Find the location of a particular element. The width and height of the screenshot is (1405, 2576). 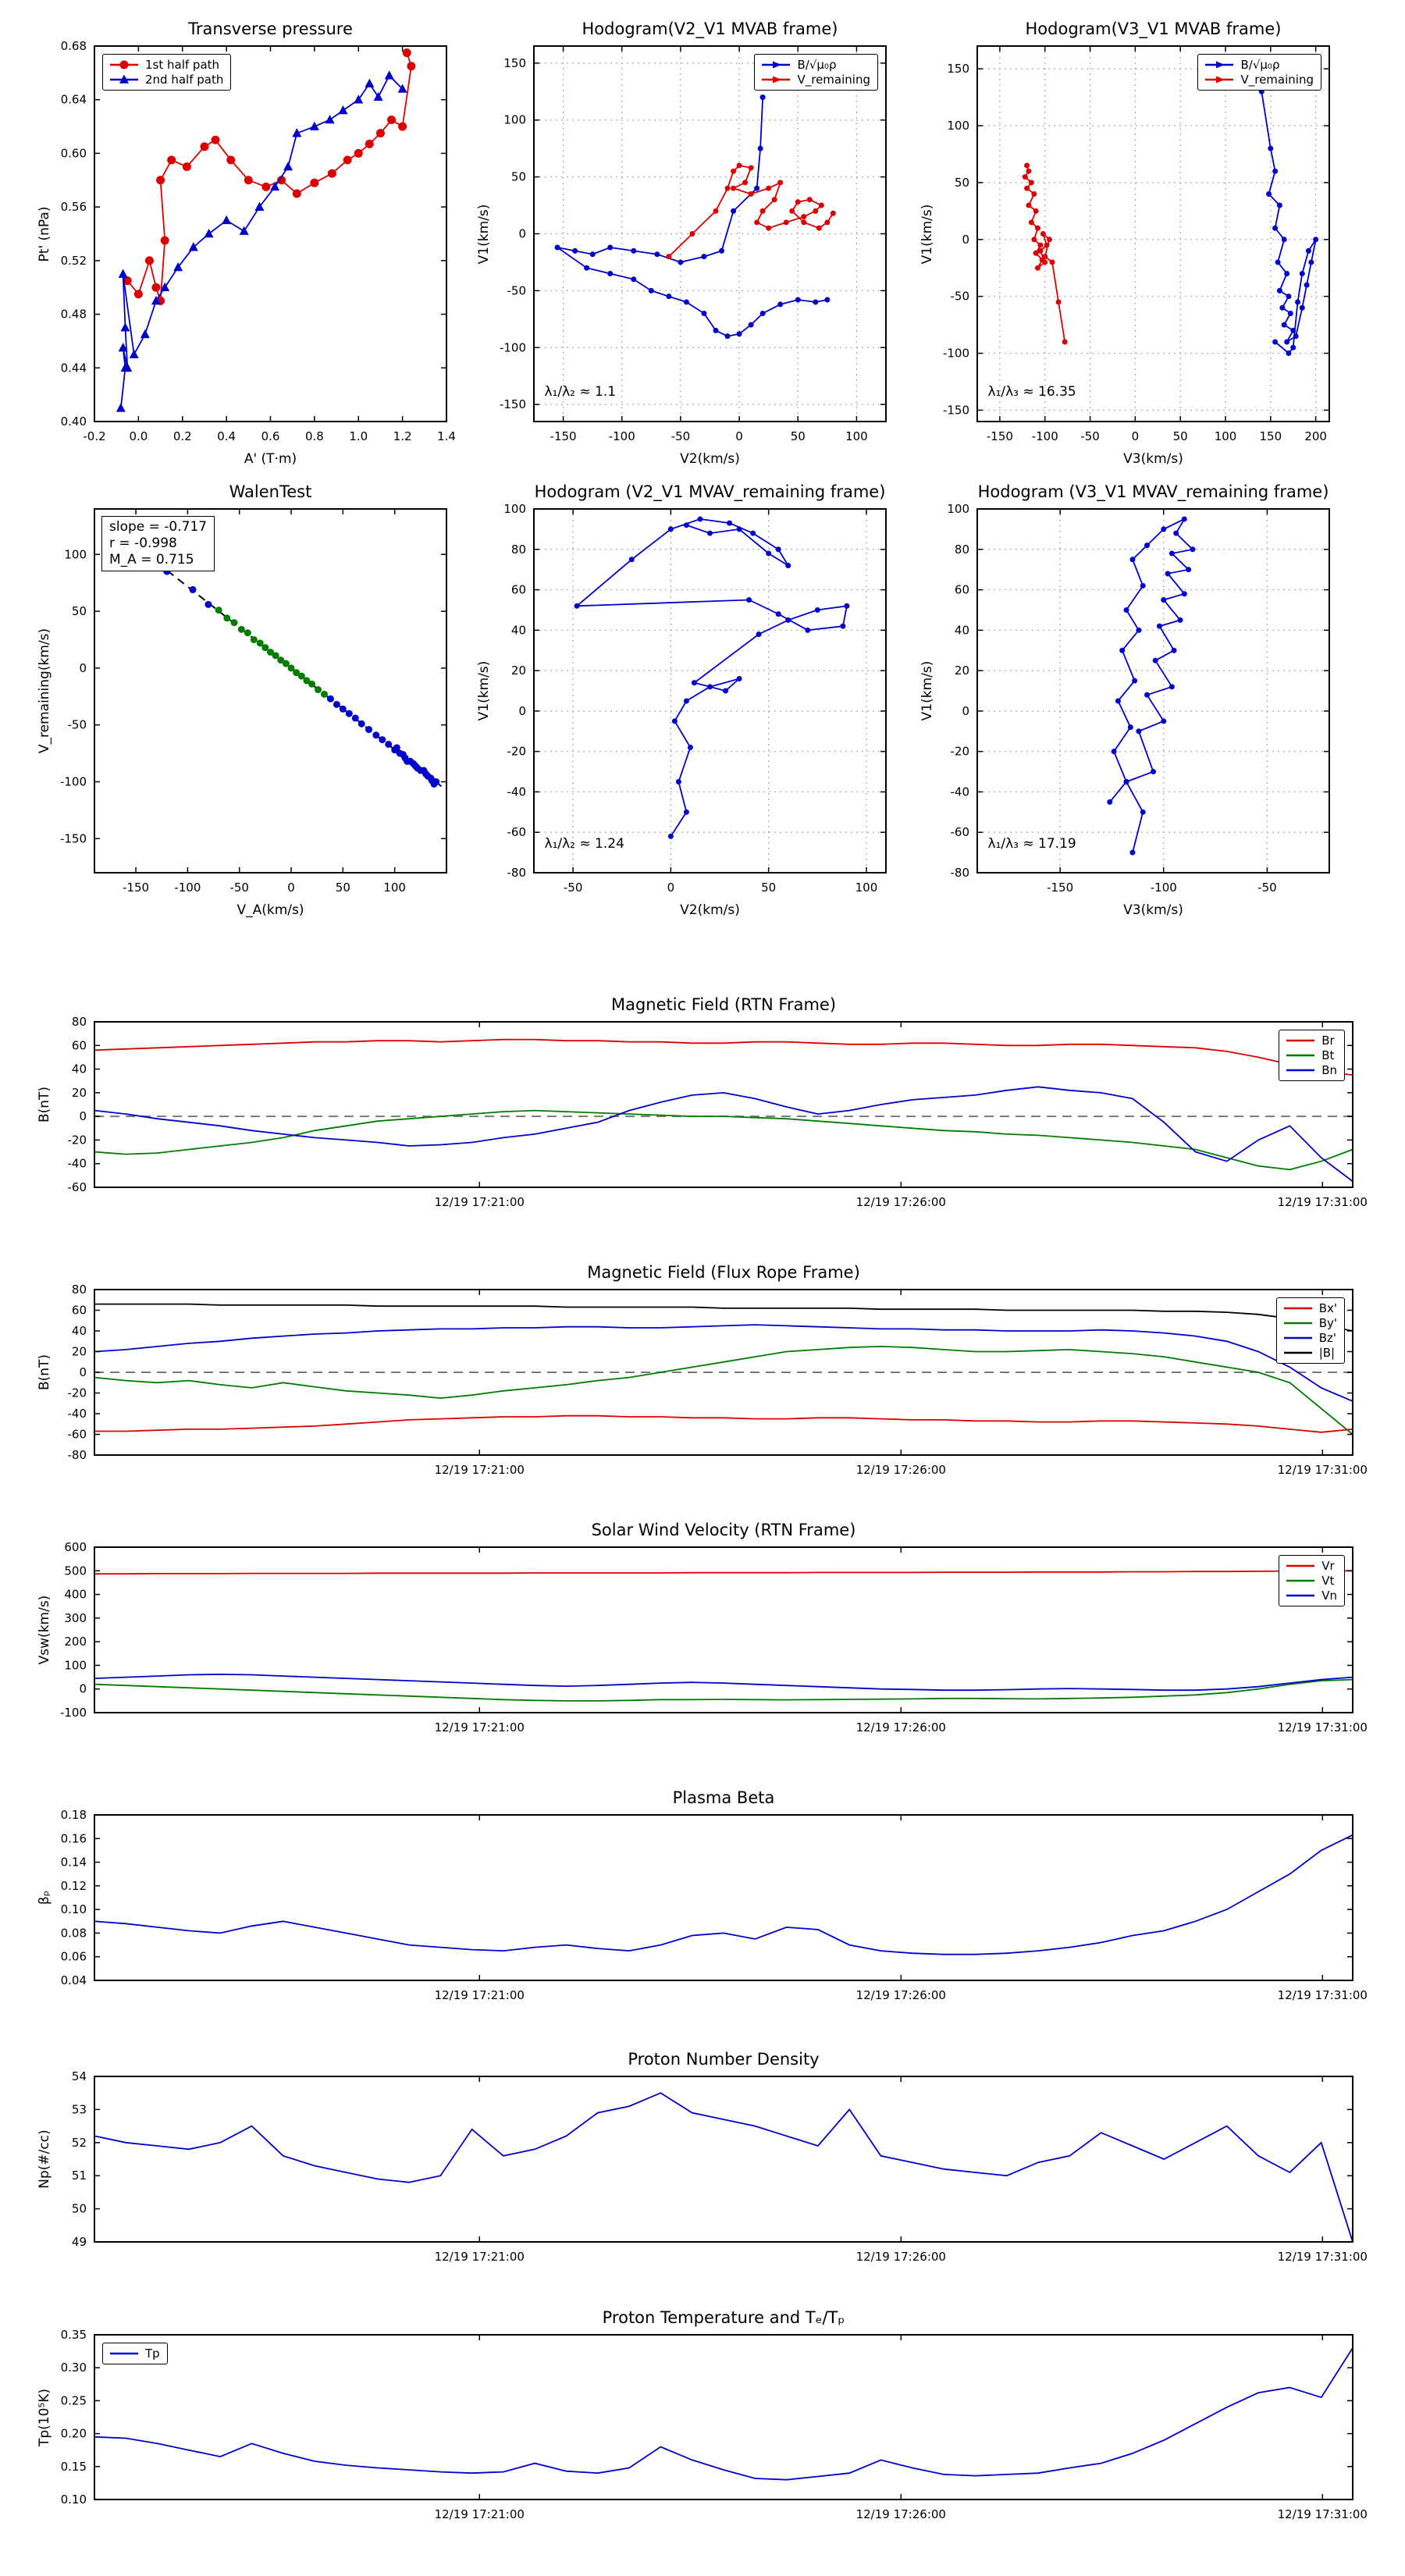

x-tick-label: -50 is located at coordinates (681, 436).